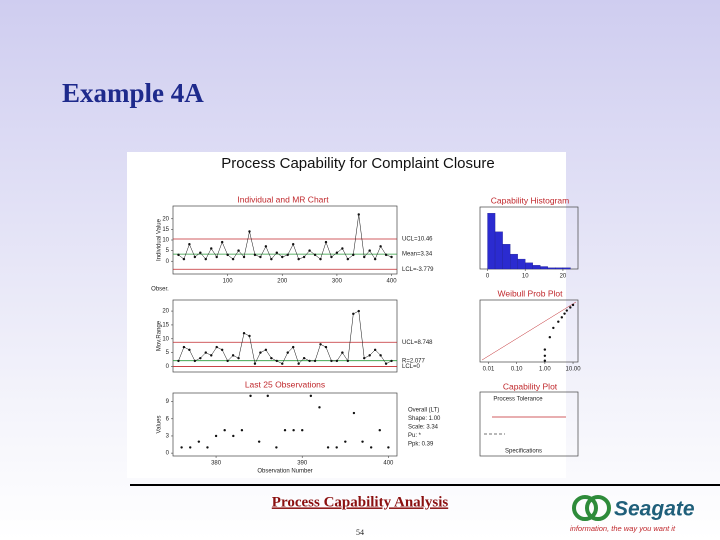 This screenshot has width=720, height=540. What do you see at coordinates (302, 464) in the screenshot?
I see `x-tick-label: 390` at bounding box center [302, 464].